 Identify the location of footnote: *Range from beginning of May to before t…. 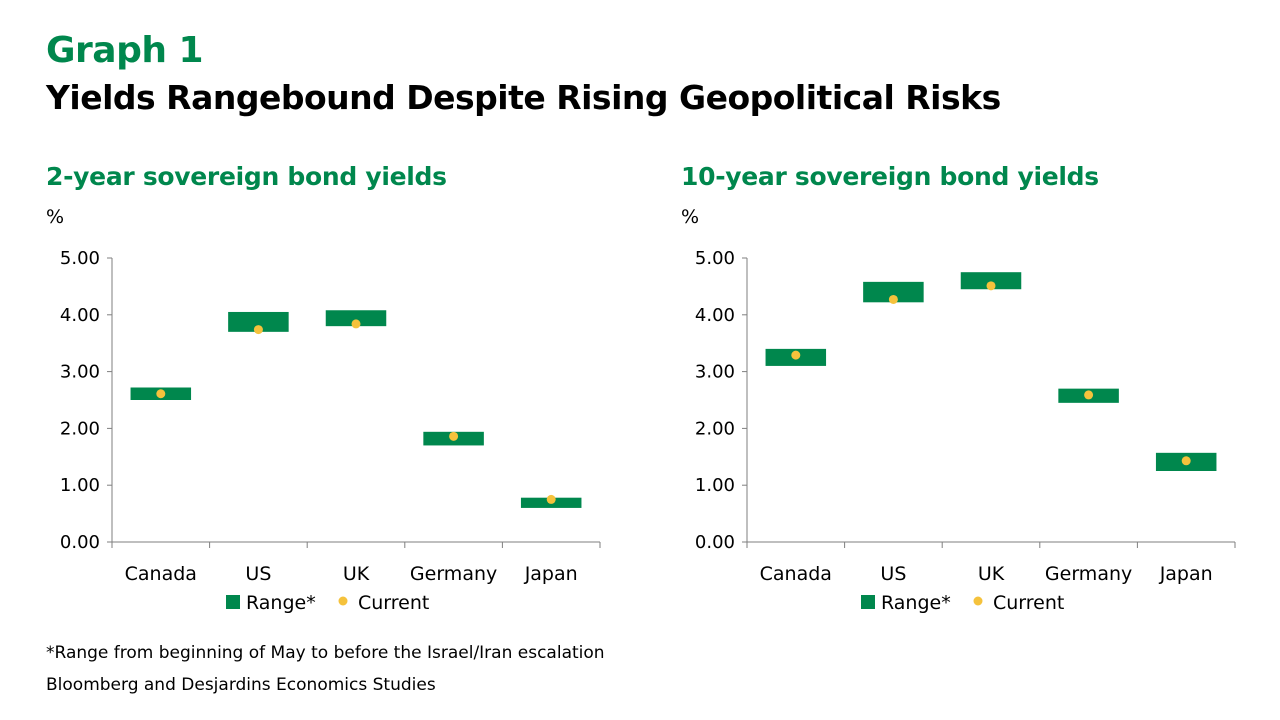
(325, 653).